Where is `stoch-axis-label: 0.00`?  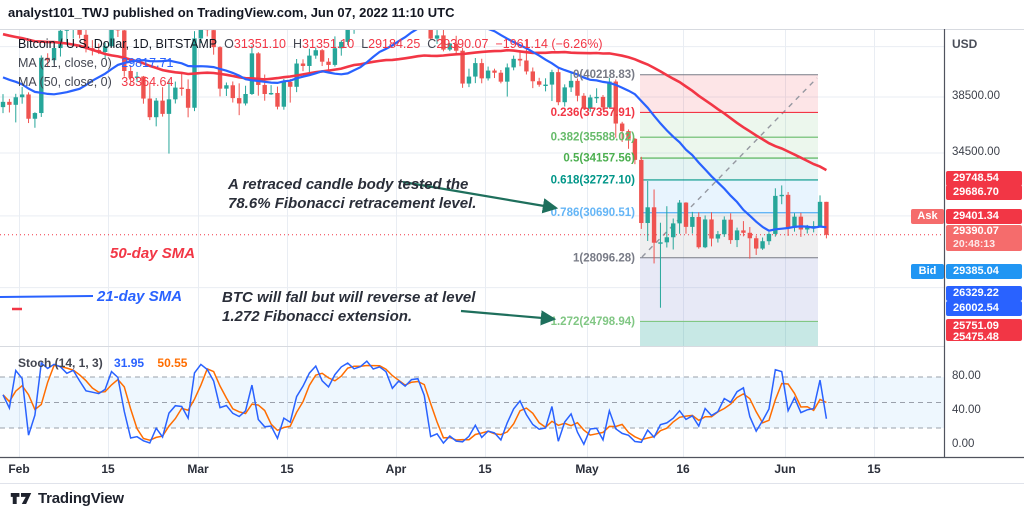
stoch-axis-label: 0.00 is located at coordinates (963, 444).